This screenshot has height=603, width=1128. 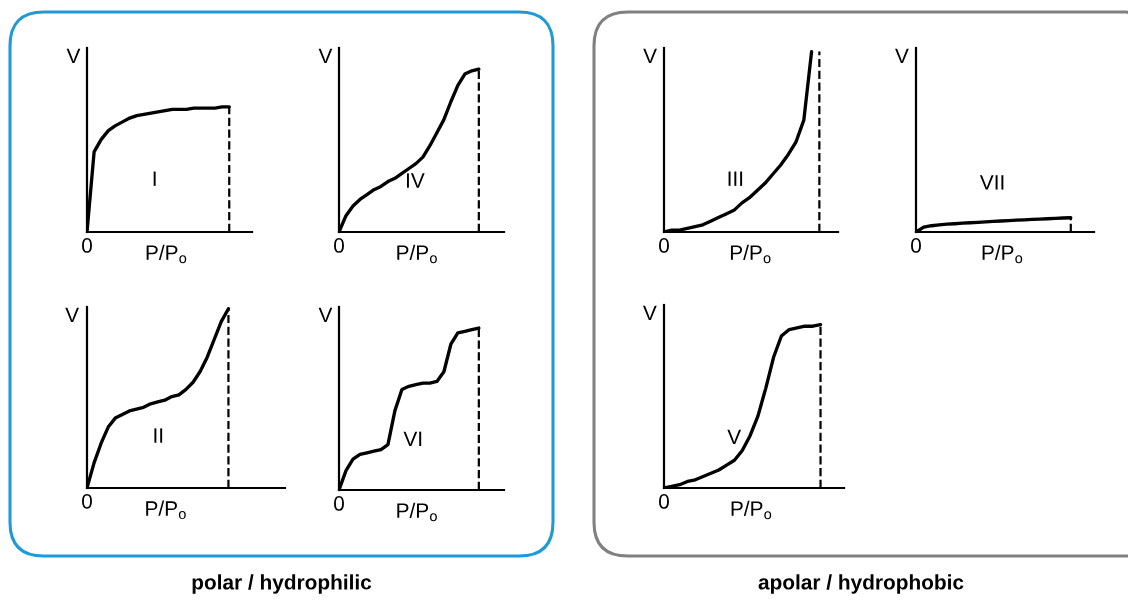 What do you see at coordinates (735, 178) in the screenshot?
I see `annotation: III` at bounding box center [735, 178].